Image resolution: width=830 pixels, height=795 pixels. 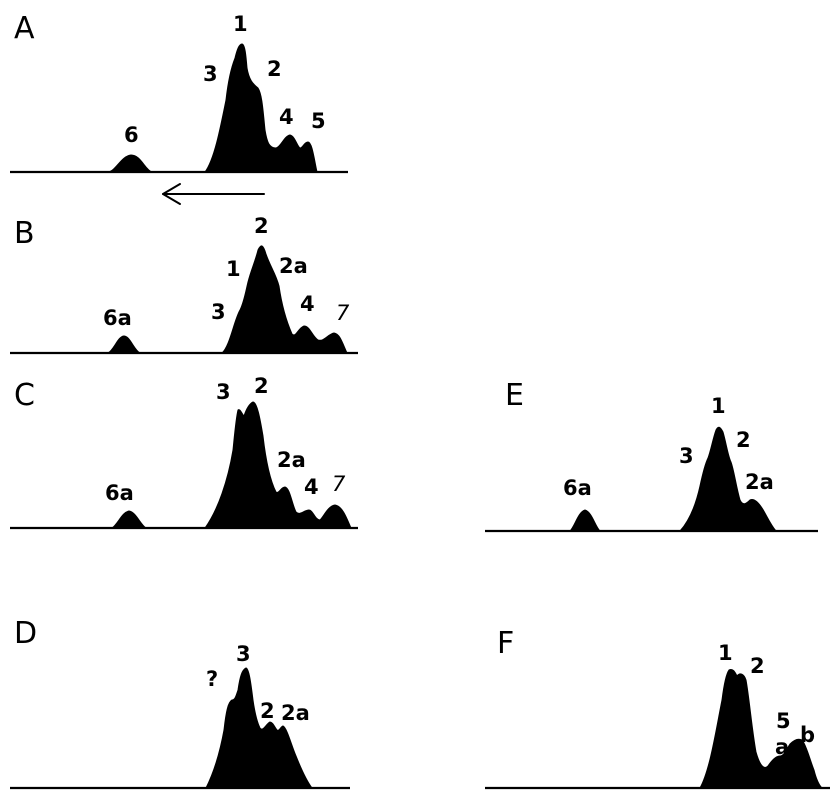 What do you see at coordinates (673, 479) in the screenshot?
I see `trace-e` at bounding box center [673, 479].